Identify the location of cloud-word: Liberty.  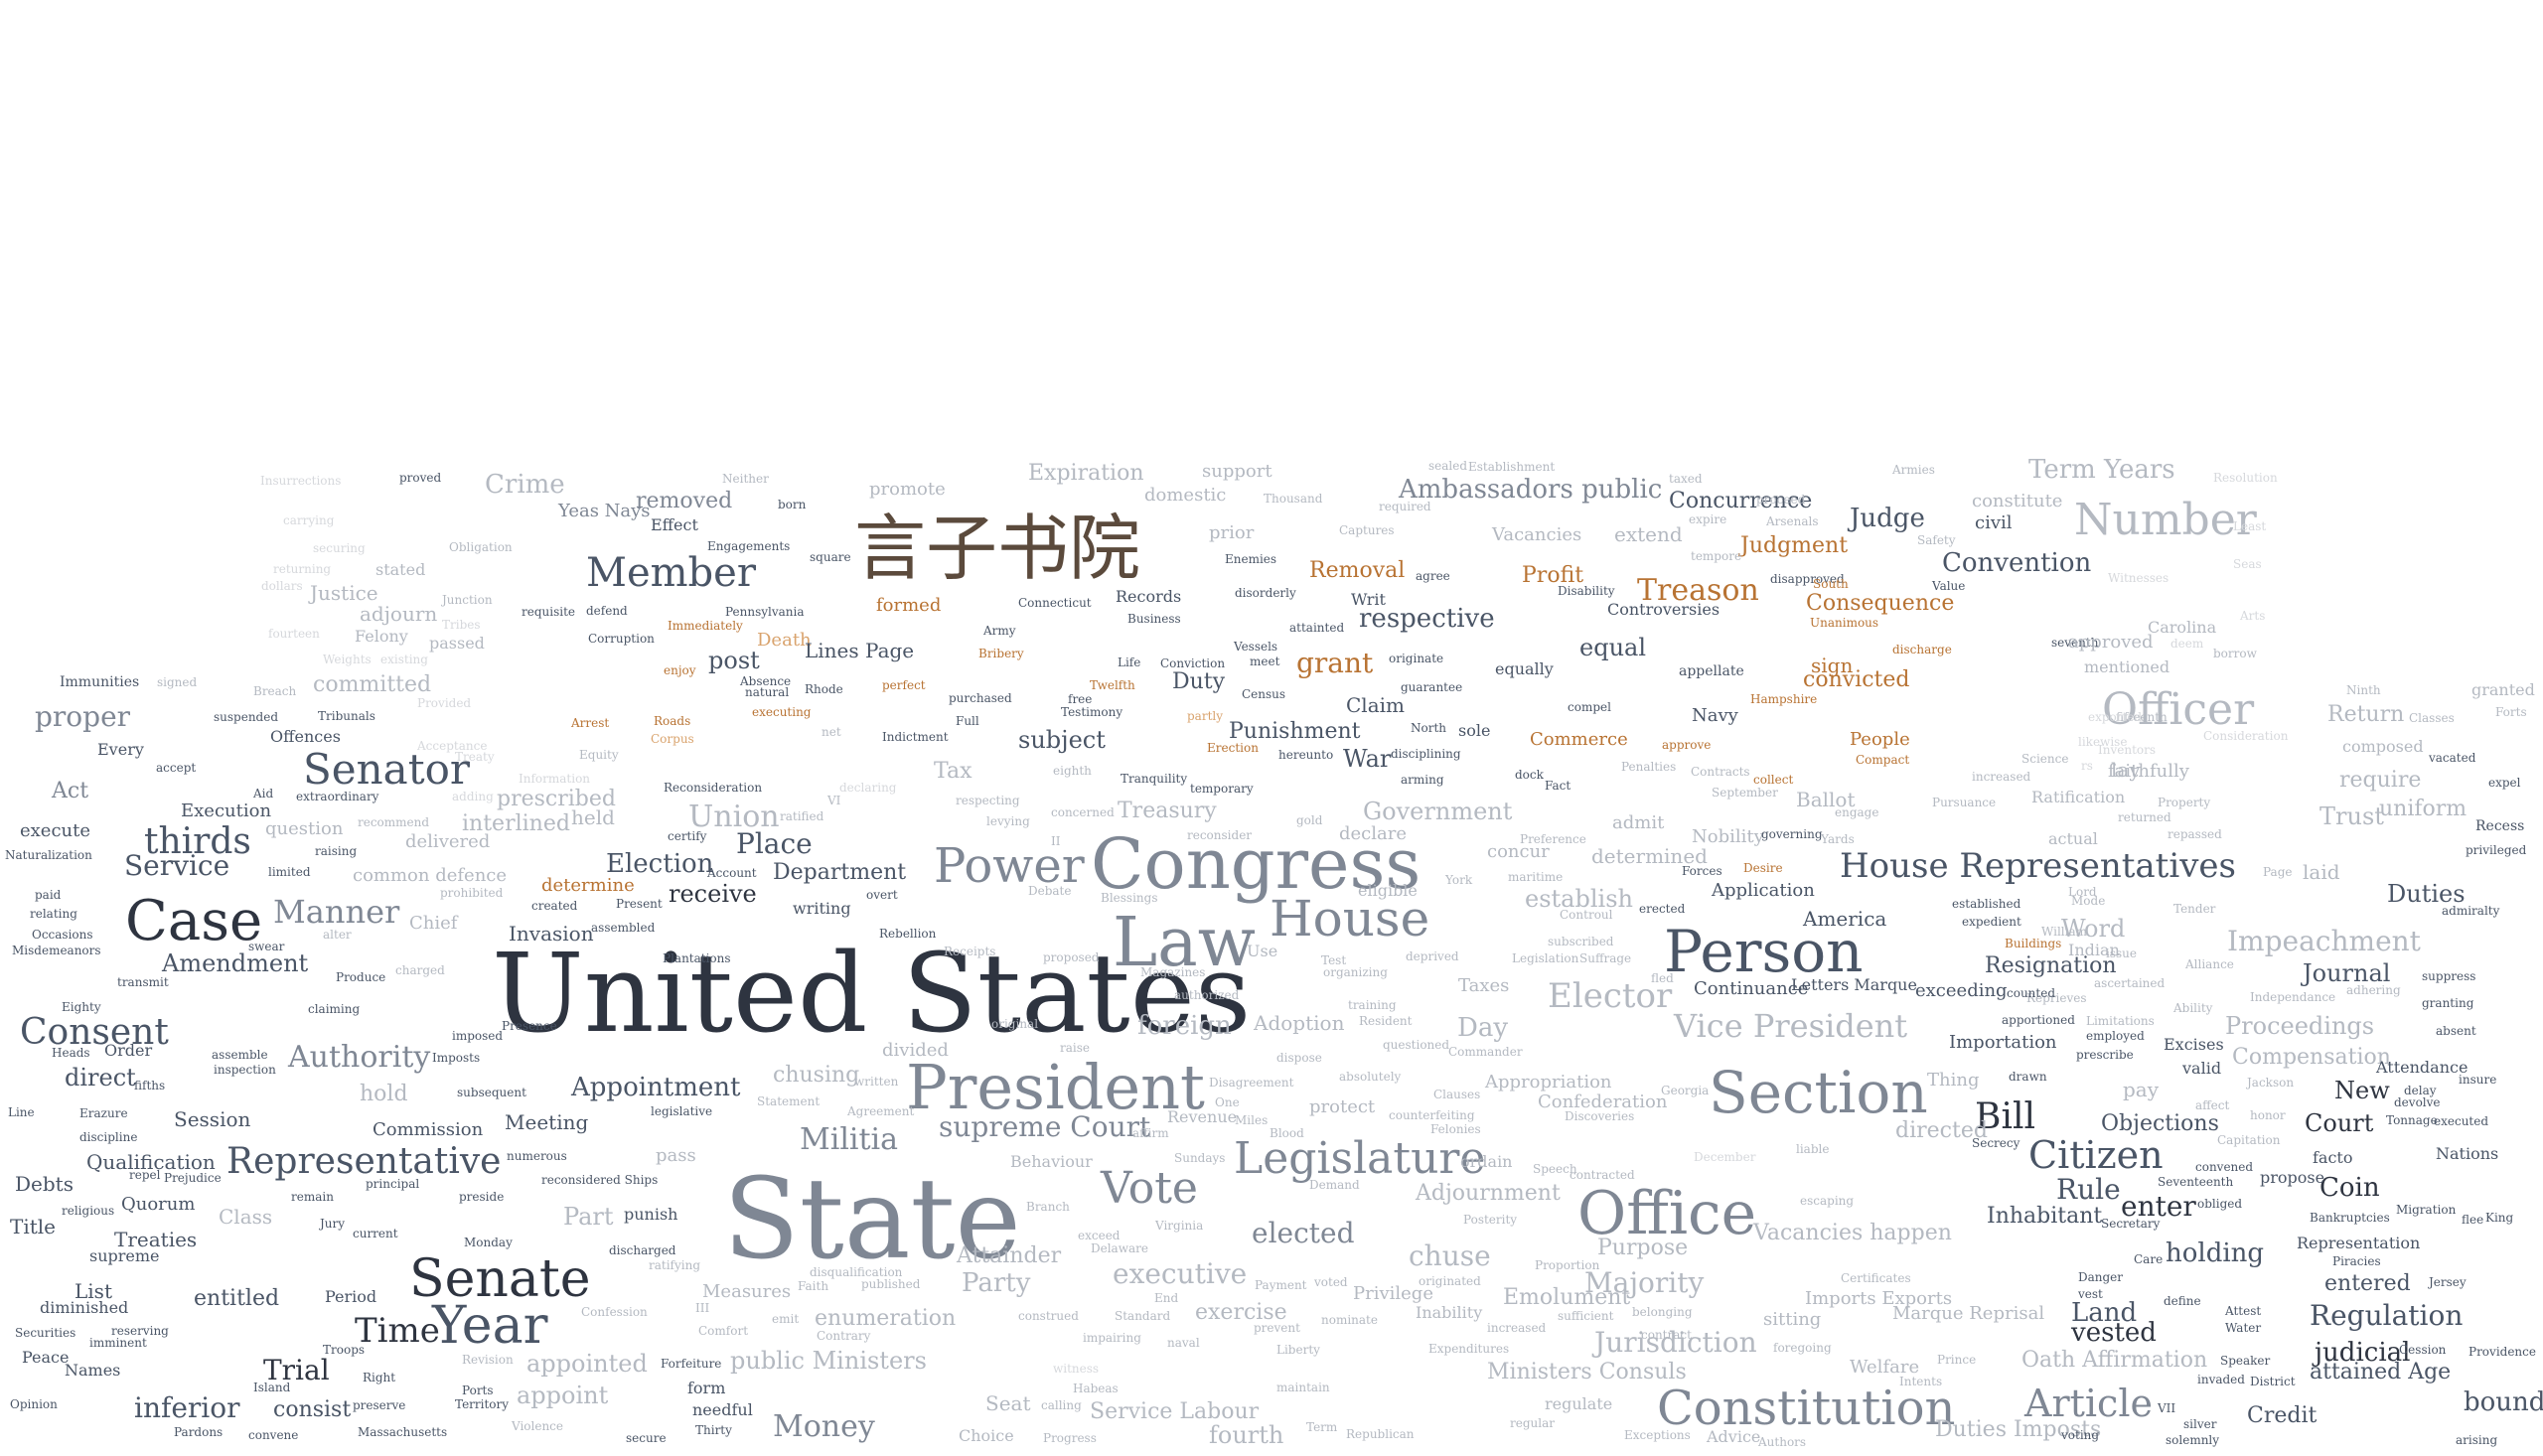
(1298, 1350).